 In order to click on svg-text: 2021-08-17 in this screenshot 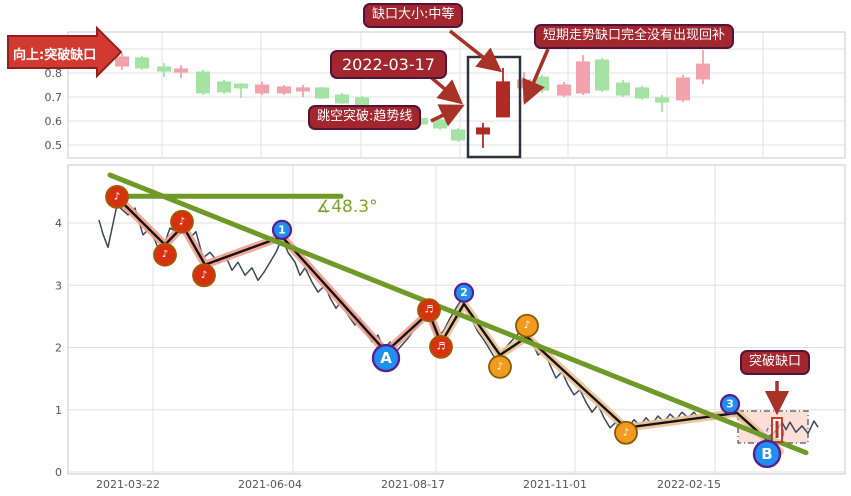, I will do `click(413, 484)`.